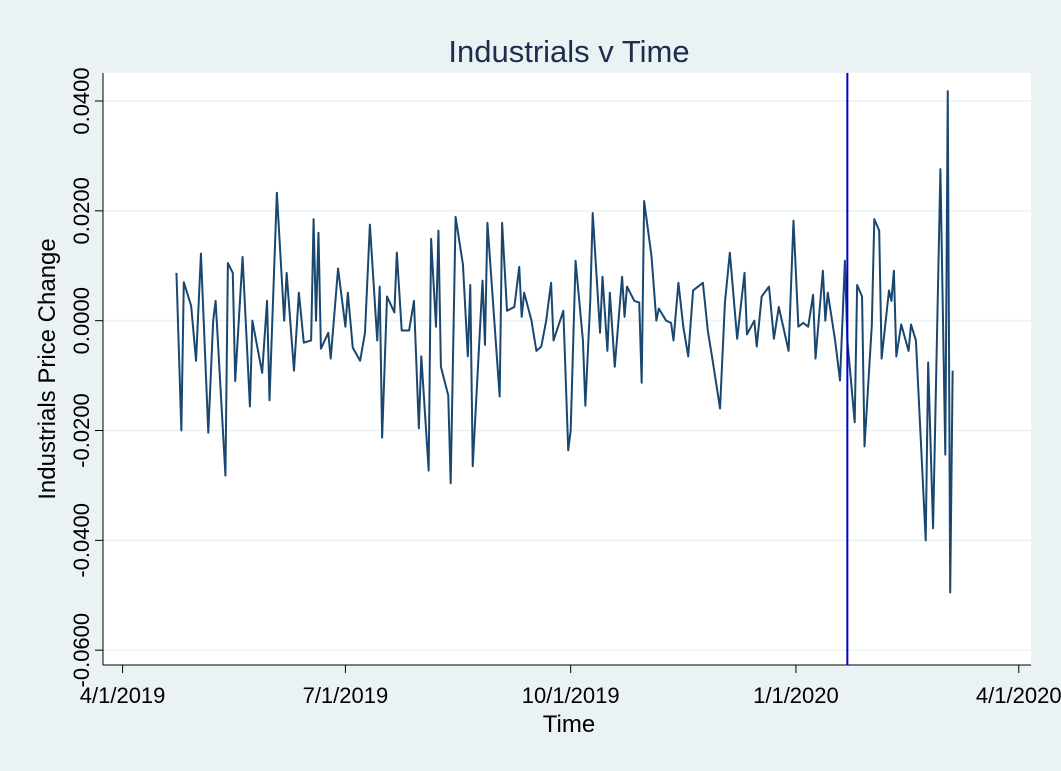 The height and width of the screenshot is (771, 1061). What do you see at coordinates (568, 51) in the screenshot?
I see `chart-title: Industrials v Time` at bounding box center [568, 51].